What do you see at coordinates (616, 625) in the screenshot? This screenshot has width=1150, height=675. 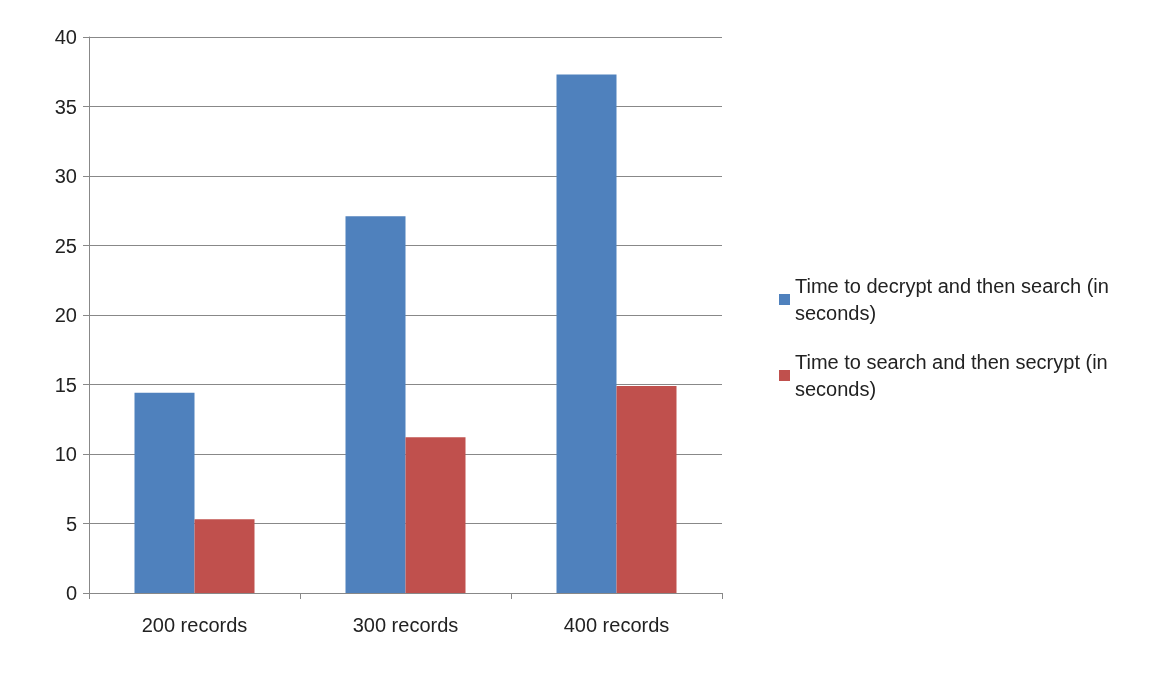 I see `x-tick-label: 400 records` at bounding box center [616, 625].